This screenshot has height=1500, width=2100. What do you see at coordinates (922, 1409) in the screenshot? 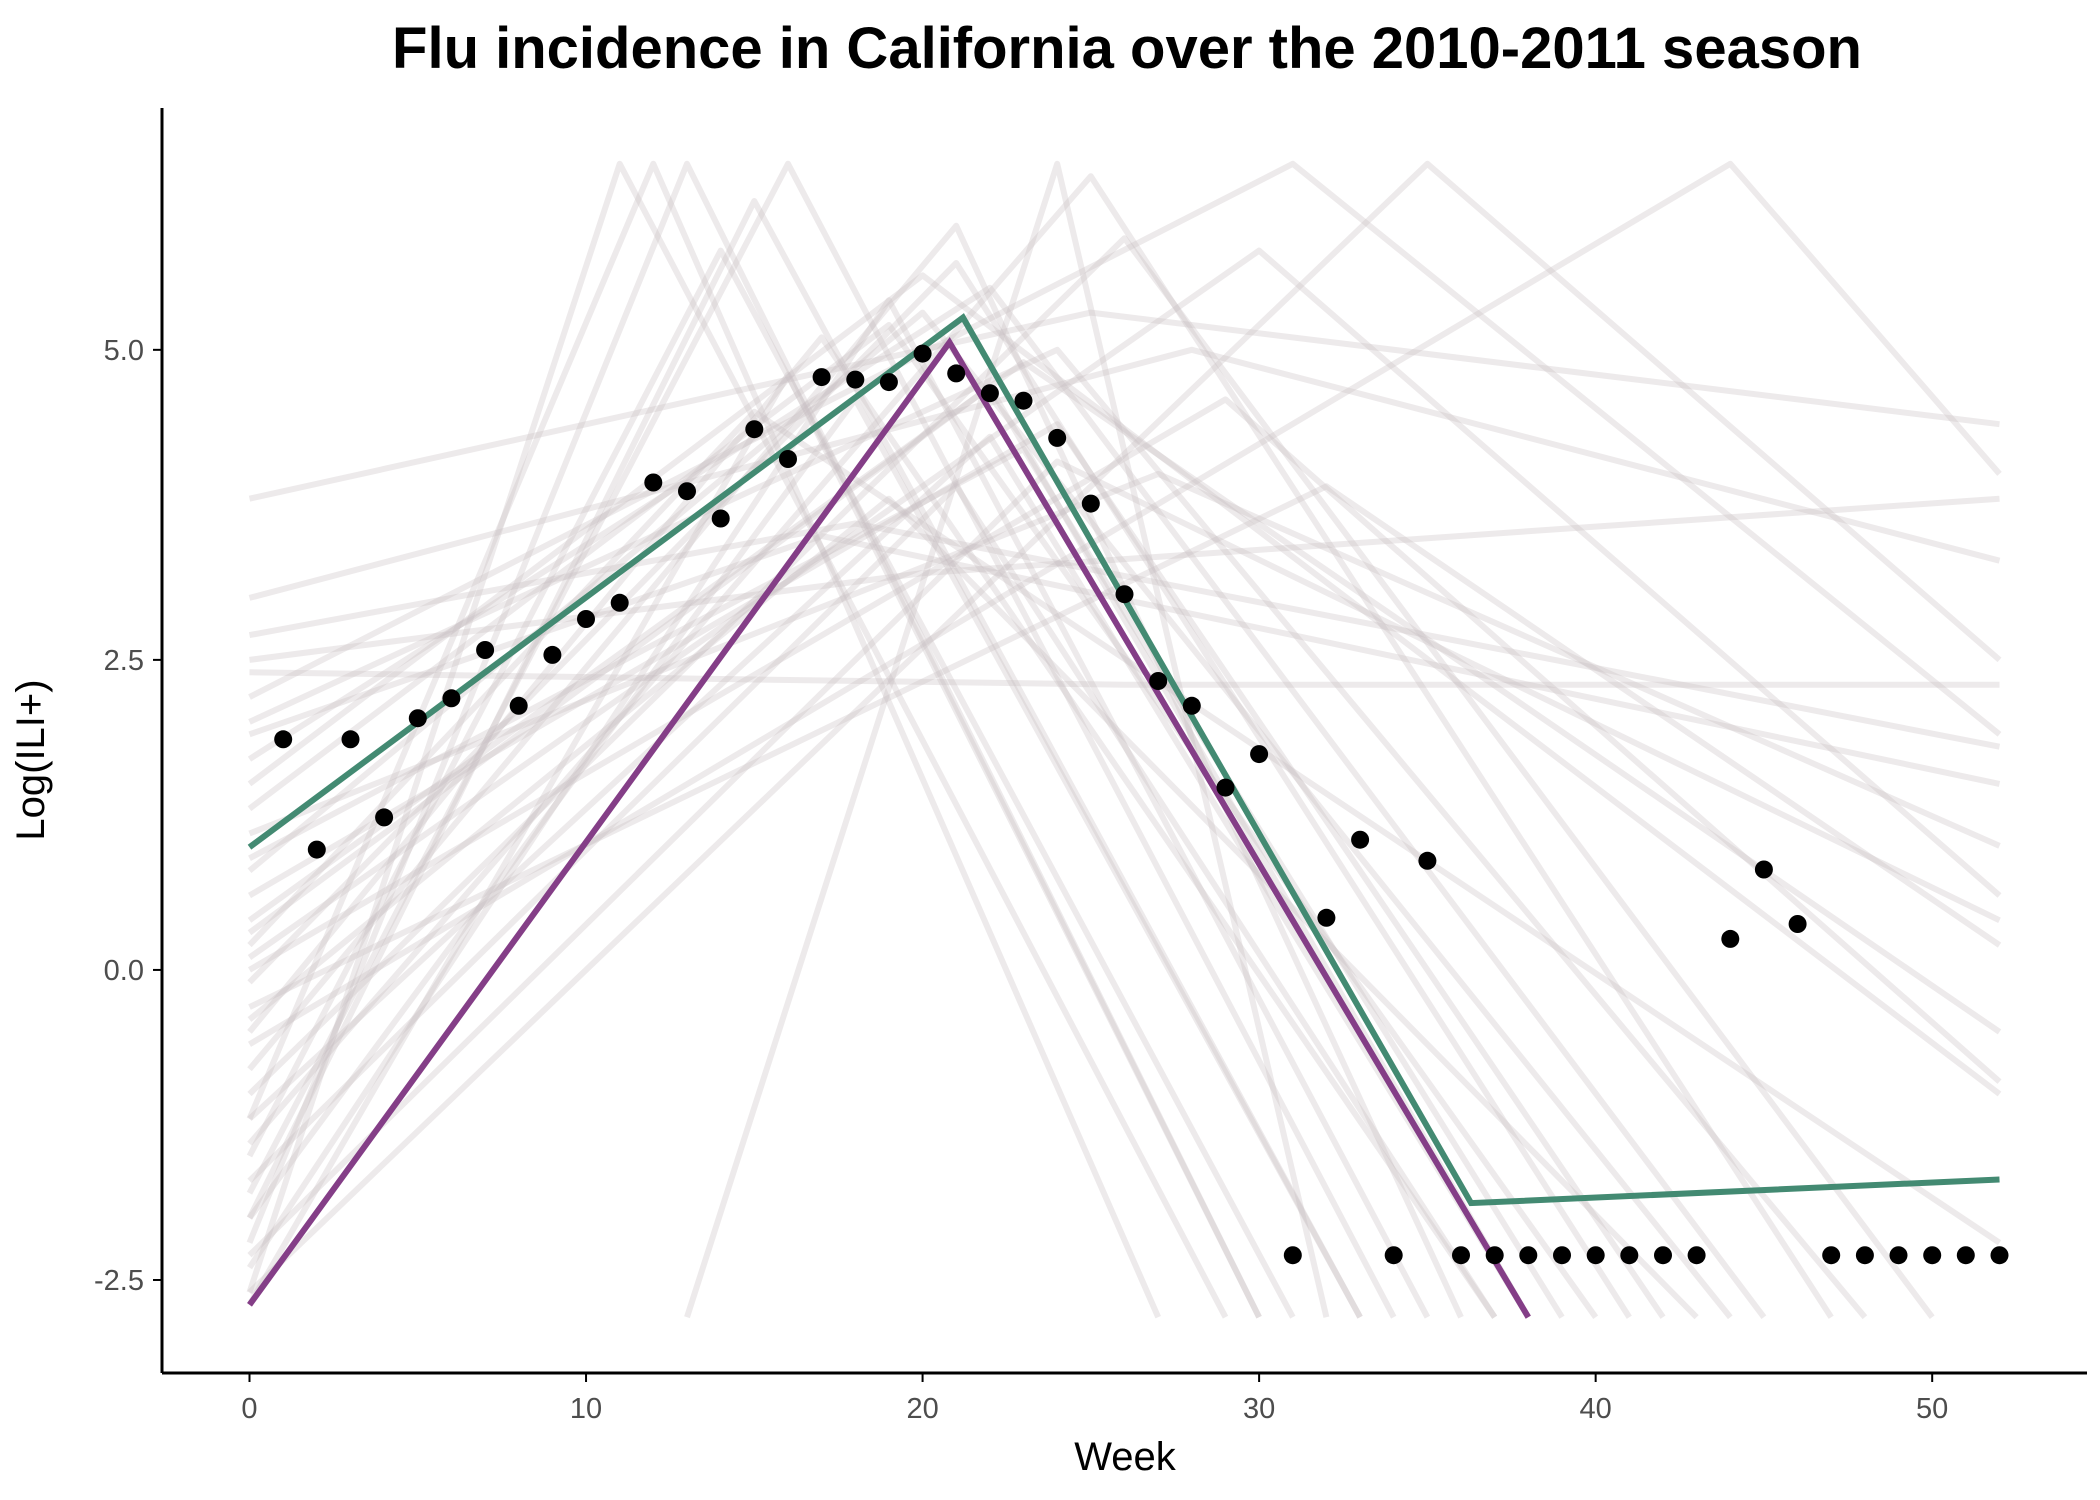
I see `x-tick-label-2: 20` at bounding box center [922, 1409].